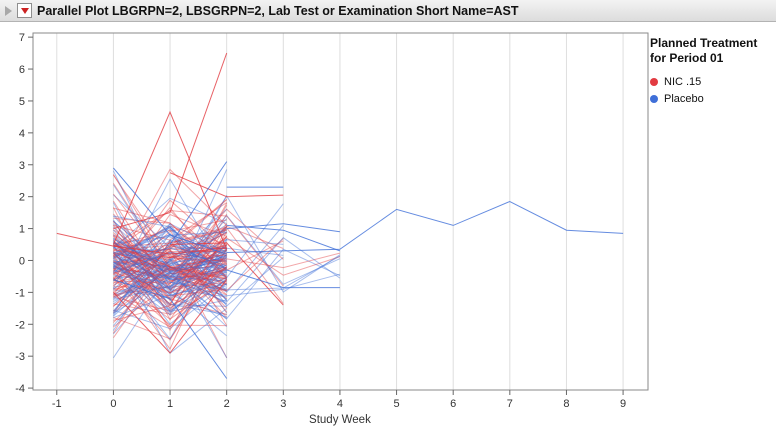 The image size is (776, 433). I want to click on svg-text: 9, so click(623, 404).